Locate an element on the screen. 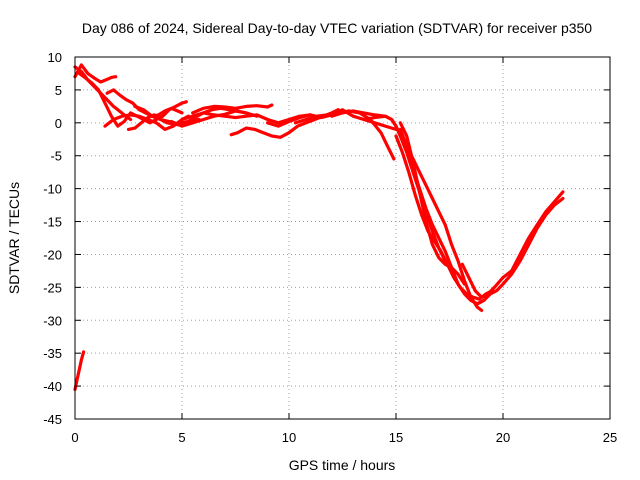 The height and width of the screenshot is (480, 640). y-tick-label: -15 is located at coordinates (52, 222).